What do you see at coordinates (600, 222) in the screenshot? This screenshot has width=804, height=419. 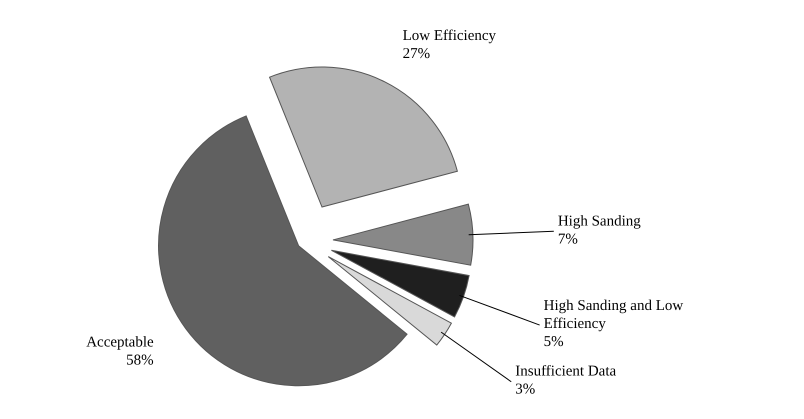 I see `slice-label: High Sanding` at bounding box center [600, 222].